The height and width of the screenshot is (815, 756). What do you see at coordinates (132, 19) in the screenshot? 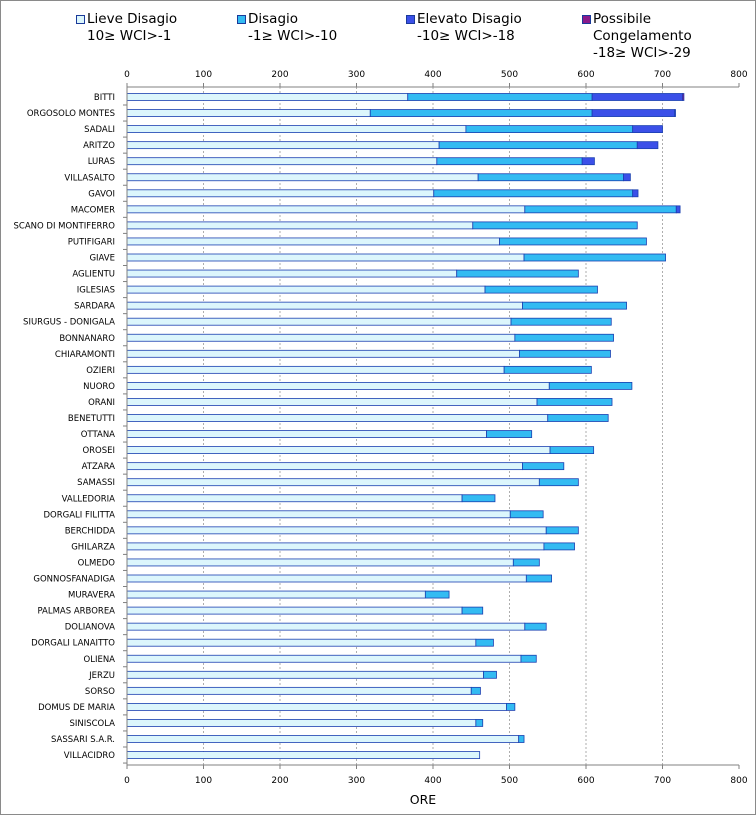
I see `legend-label: Lieve Disagio` at bounding box center [132, 19].